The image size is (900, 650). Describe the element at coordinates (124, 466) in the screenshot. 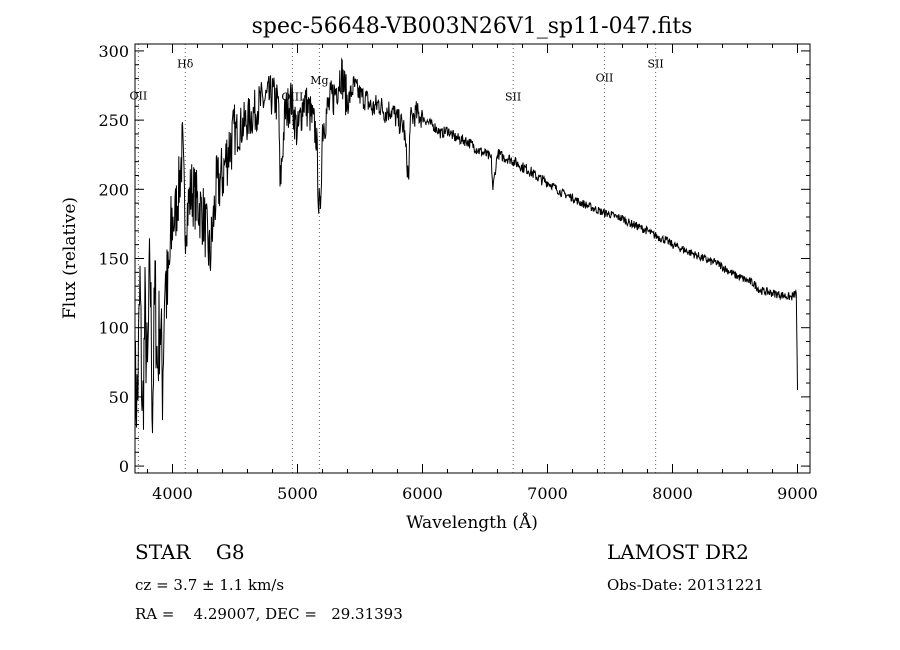

I see `y-tick-label: 0` at that location.